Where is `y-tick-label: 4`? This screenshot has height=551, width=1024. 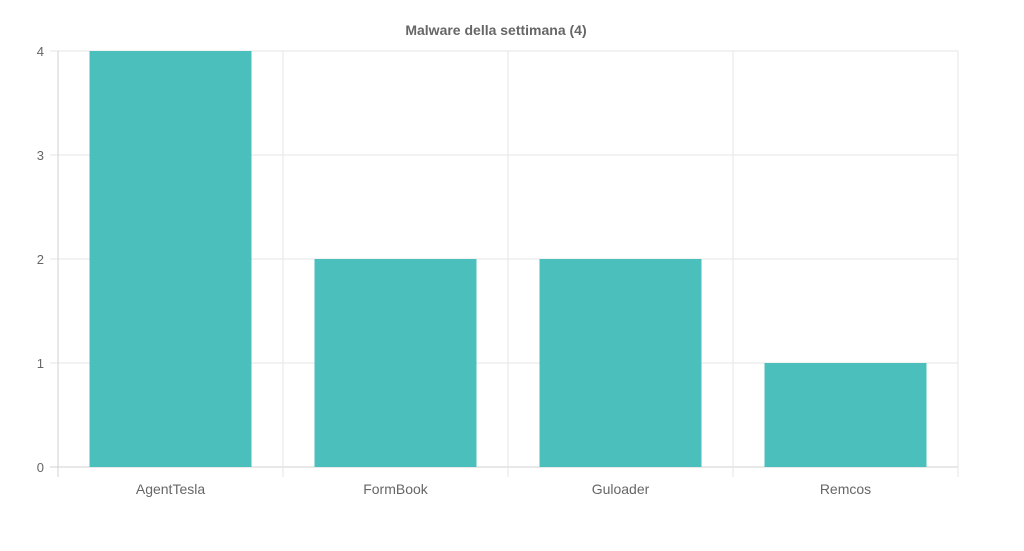
y-tick-label: 4 is located at coordinates (40, 51).